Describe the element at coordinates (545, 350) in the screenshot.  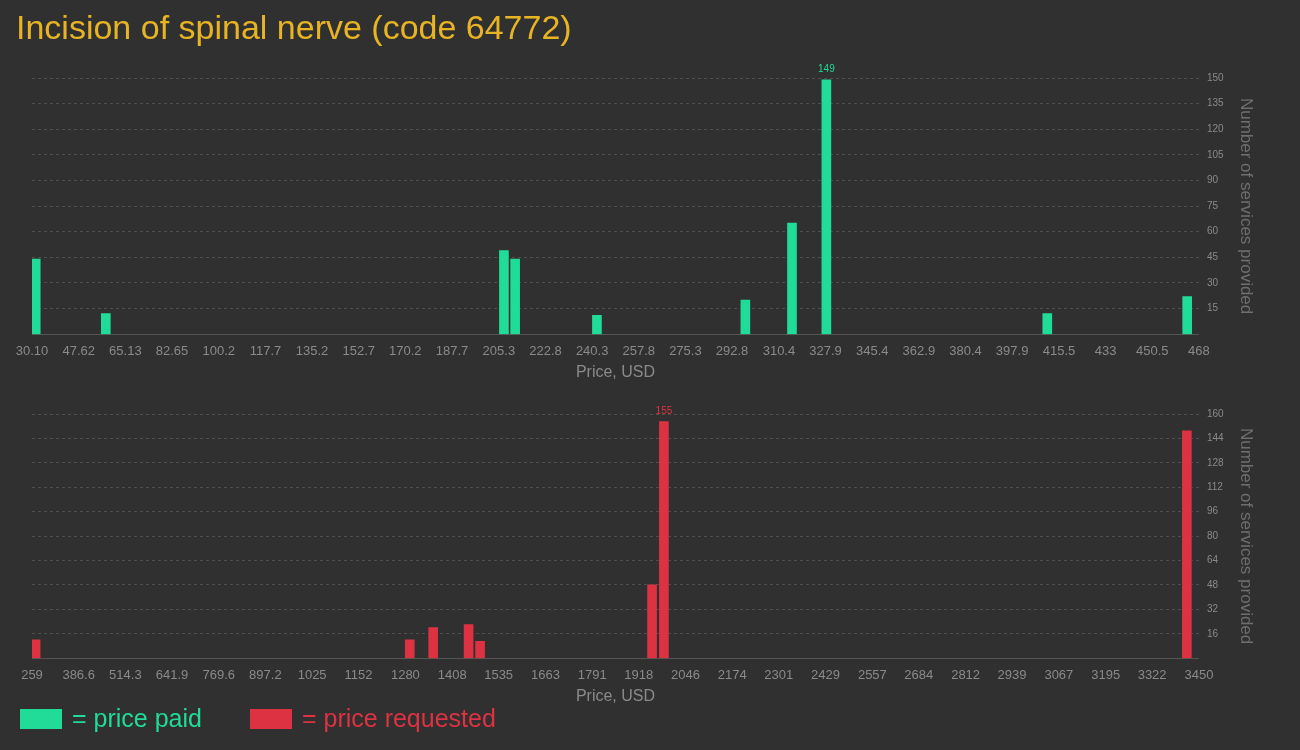
I see `x-tick-label: 222.8` at that location.